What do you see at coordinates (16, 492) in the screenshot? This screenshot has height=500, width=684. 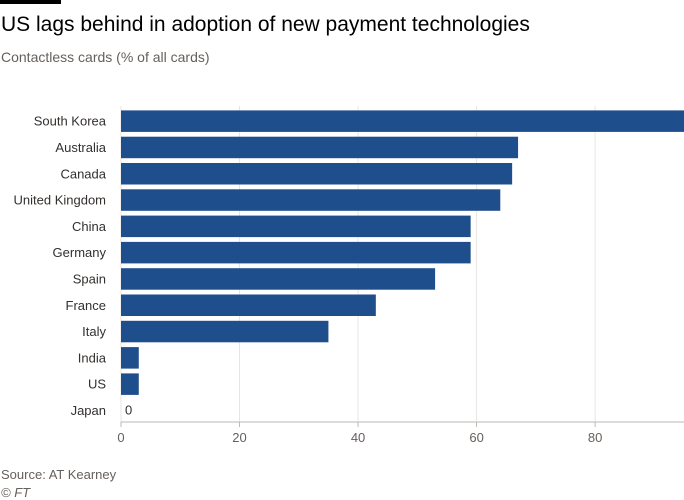 I see `ft-credit: © FT` at bounding box center [16, 492].